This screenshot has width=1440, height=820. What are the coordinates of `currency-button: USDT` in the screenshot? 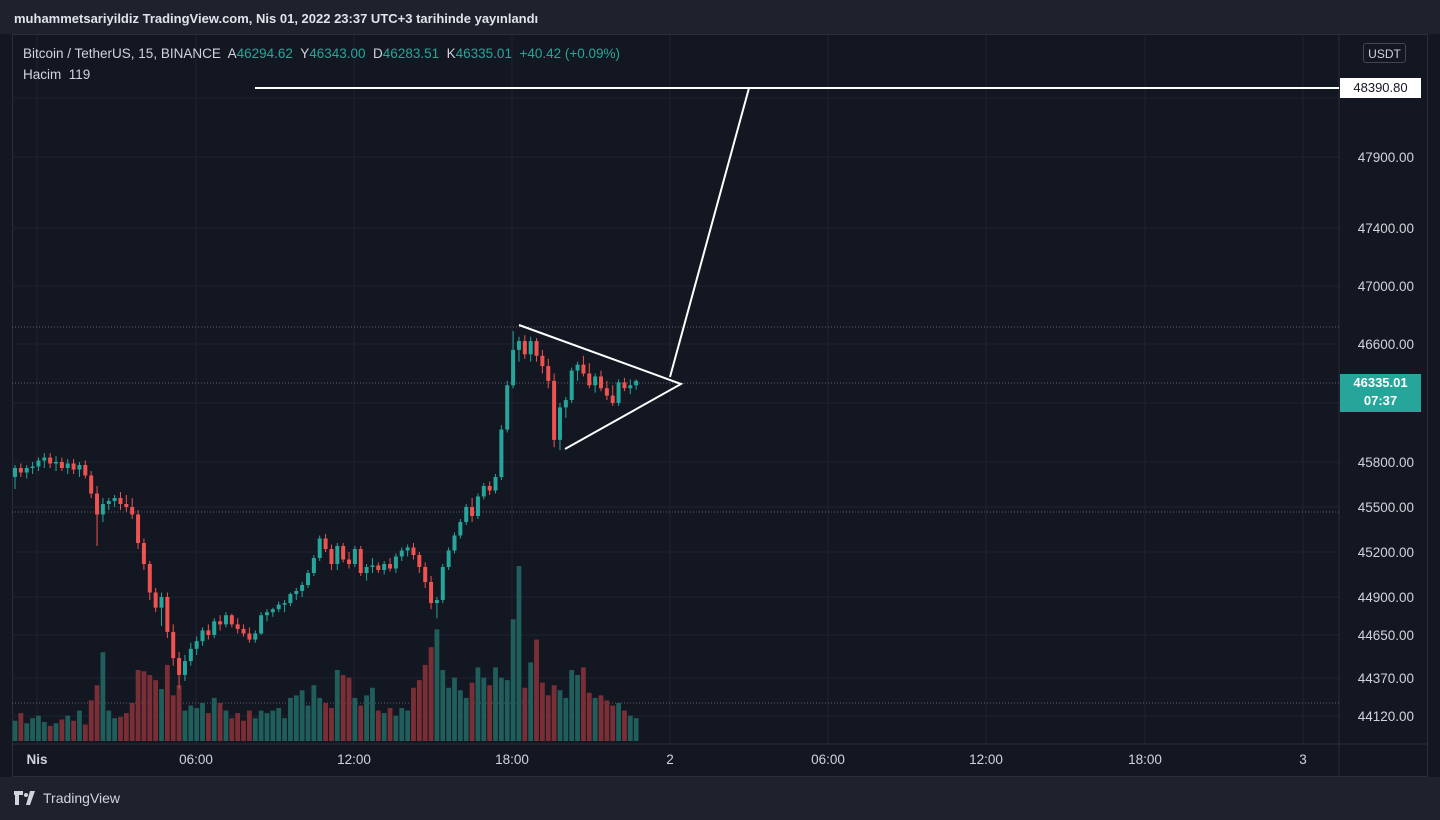 It's located at (1384, 53).